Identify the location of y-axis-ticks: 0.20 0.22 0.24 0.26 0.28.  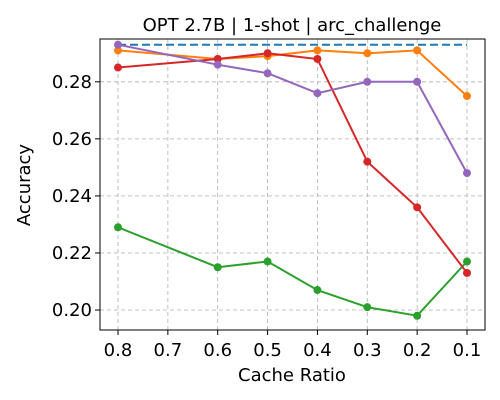
(76, 196).